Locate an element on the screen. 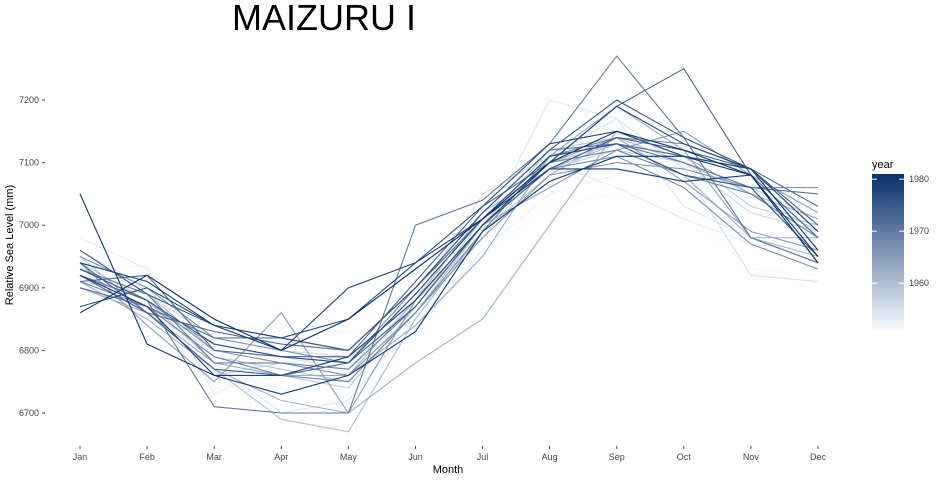  x-tick-label: Aug is located at coordinates (550, 457).